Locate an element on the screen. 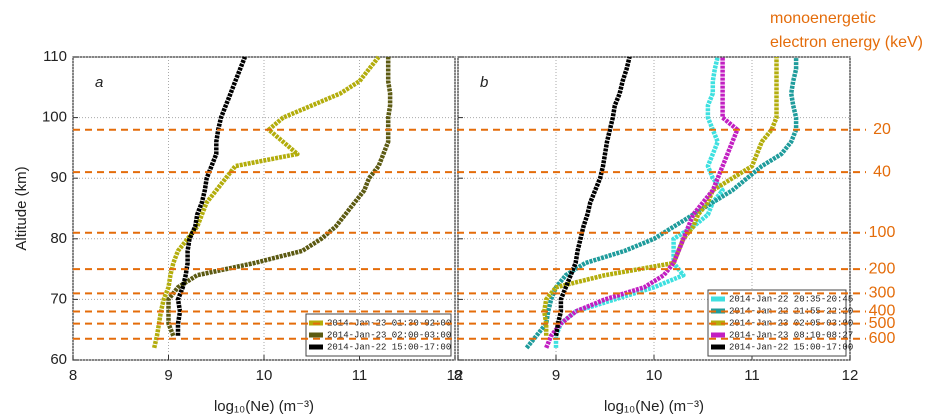 The width and height of the screenshot is (932, 419). energy-label: 400 is located at coordinates (882, 311).